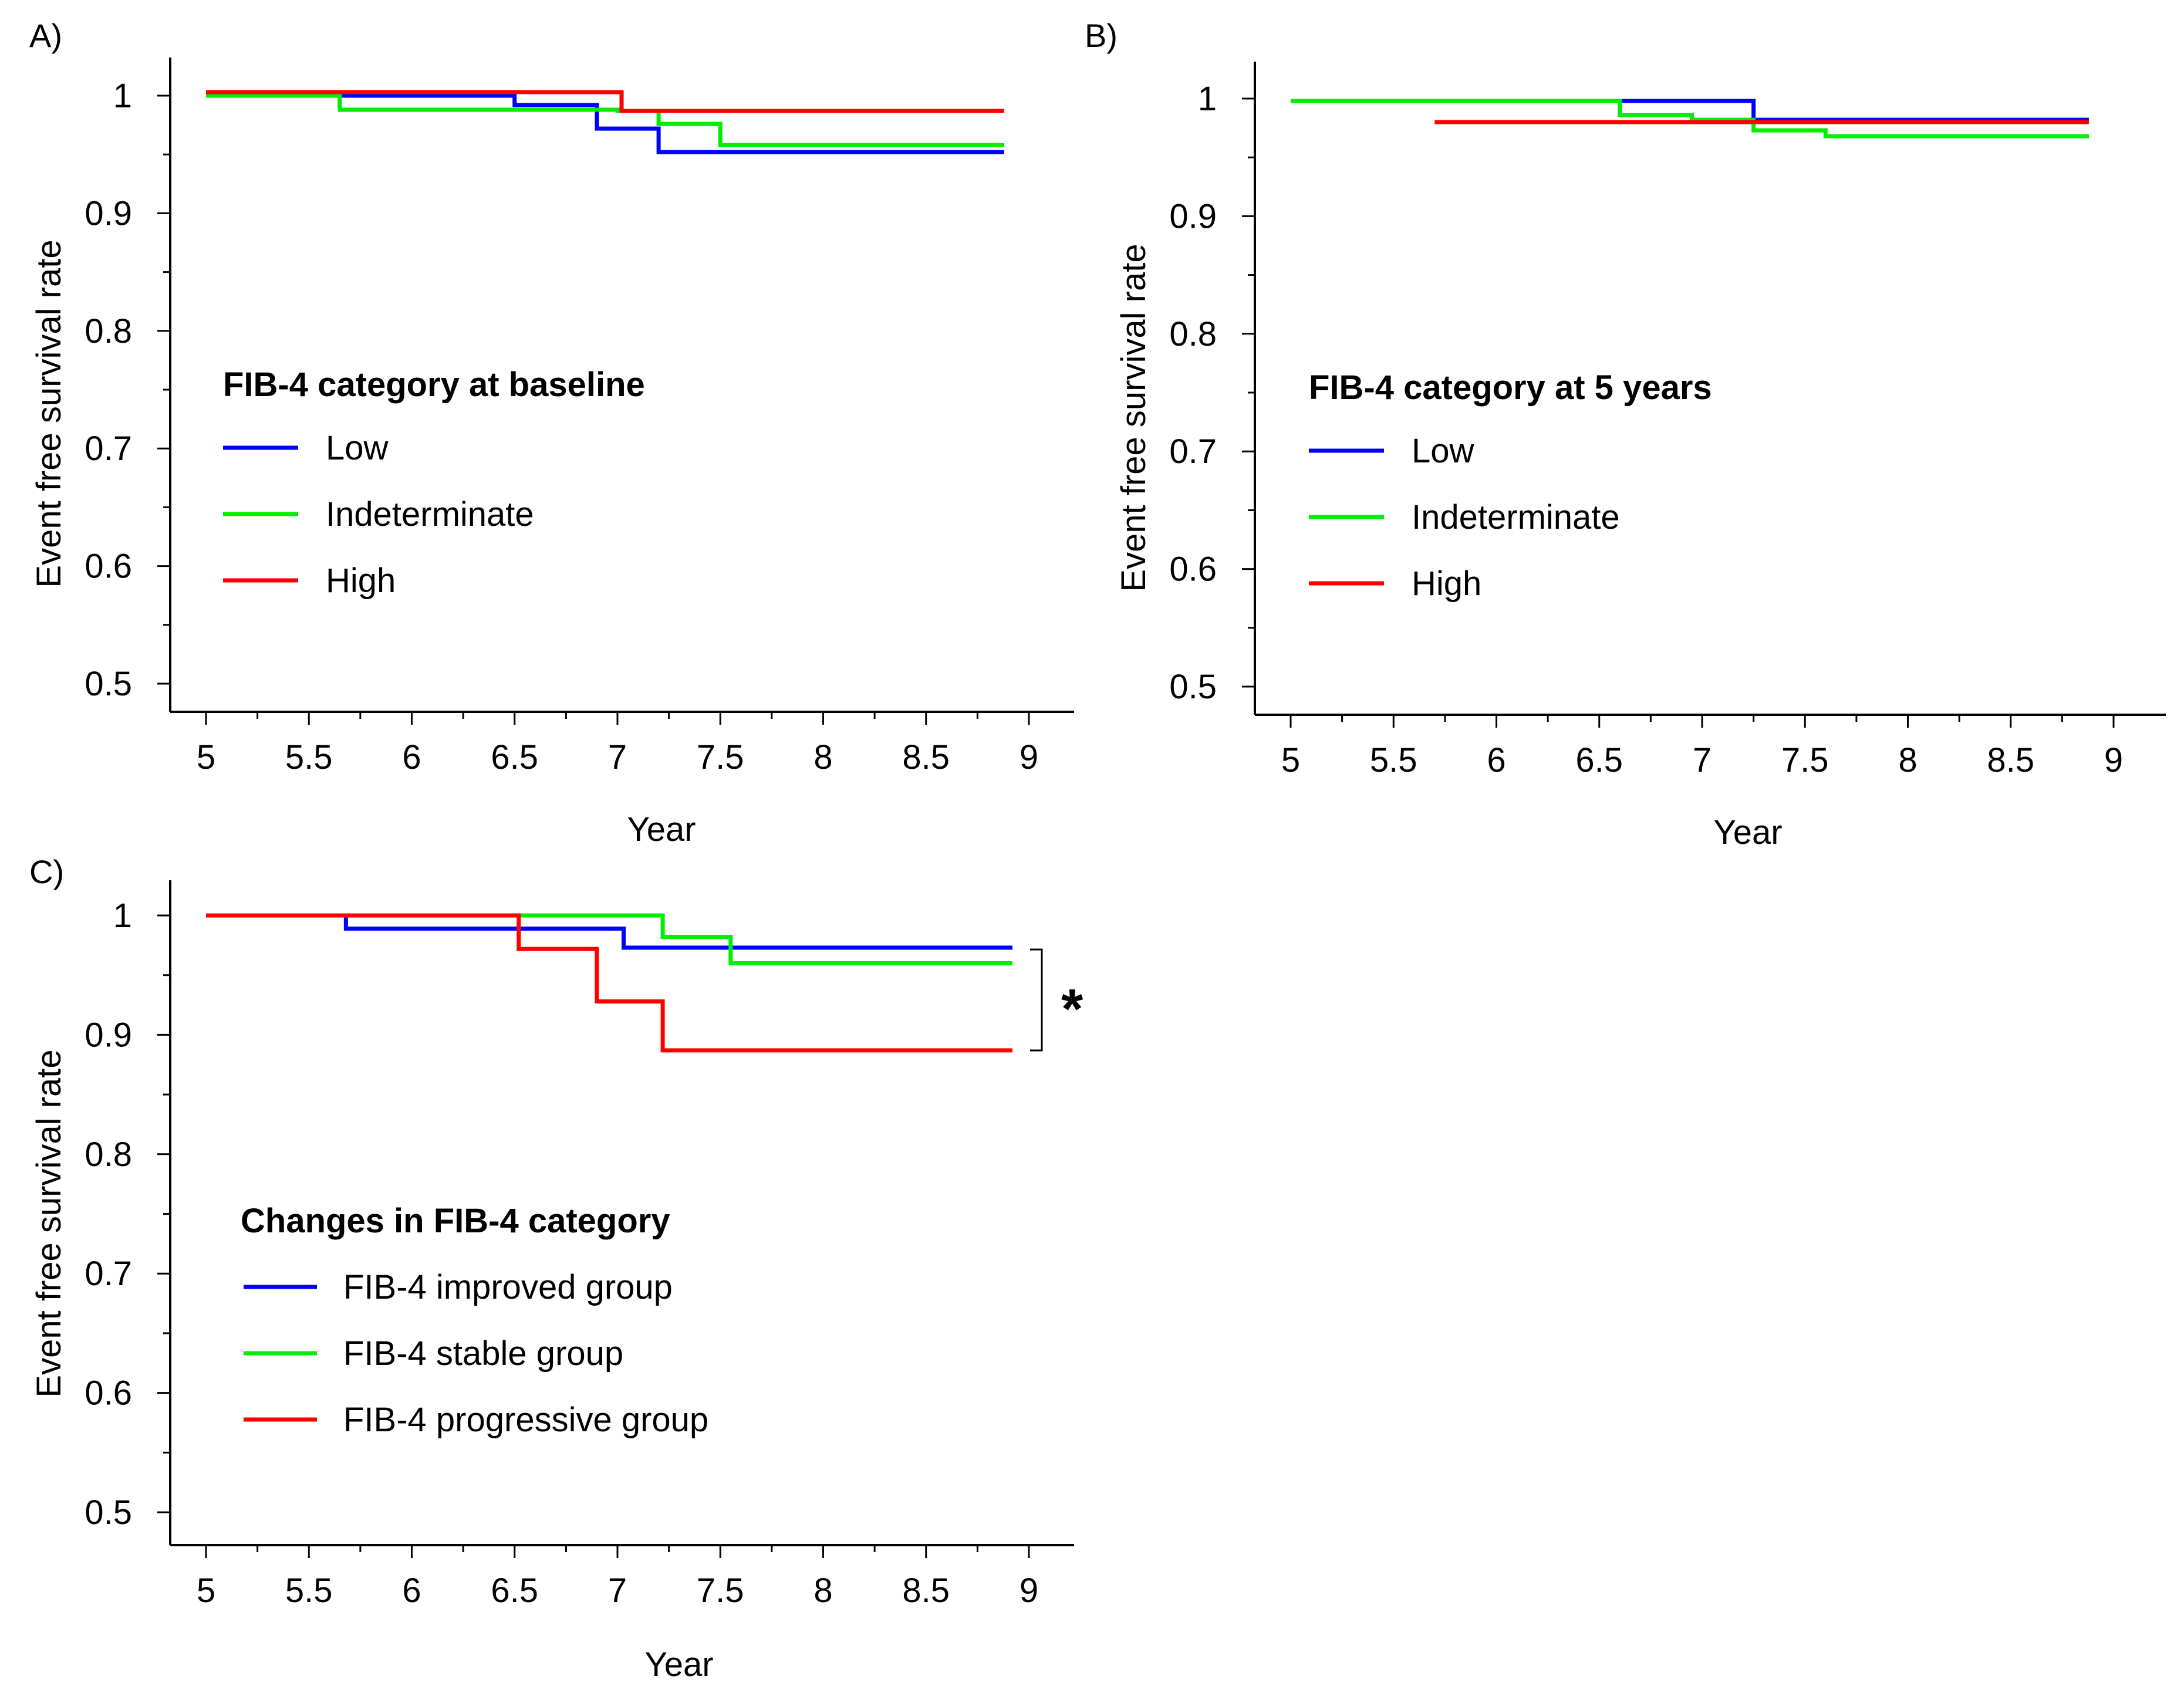 Image resolution: width=2184 pixels, height=1703 pixels. Describe the element at coordinates (434, 385) in the screenshot. I see `legend-title: FIB-4 category at baseline` at that location.